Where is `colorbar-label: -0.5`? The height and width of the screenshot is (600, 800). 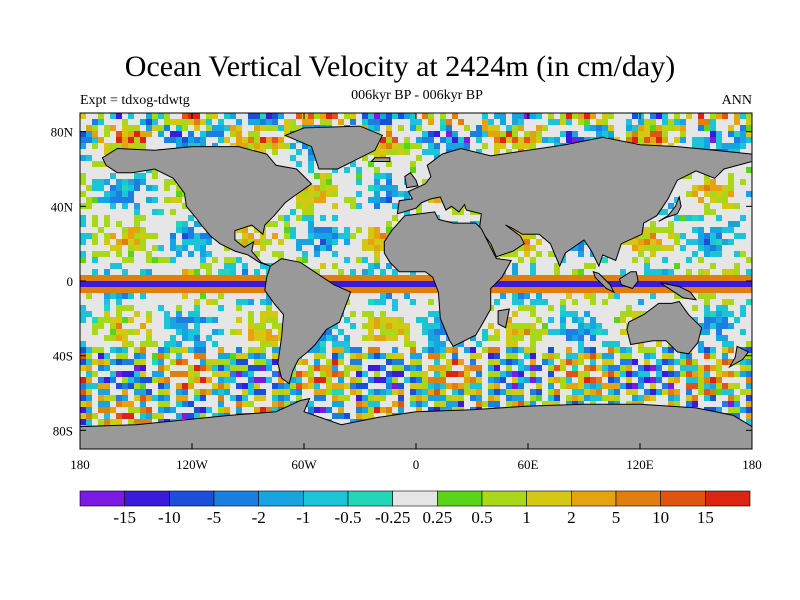
colorbar-label: -0.5 is located at coordinates (348, 517).